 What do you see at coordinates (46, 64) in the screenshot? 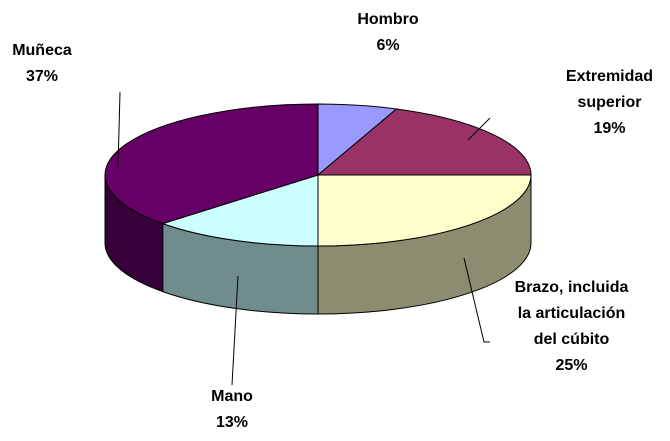
I see `slice-label: Muñeca 37%` at bounding box center [46, 64].